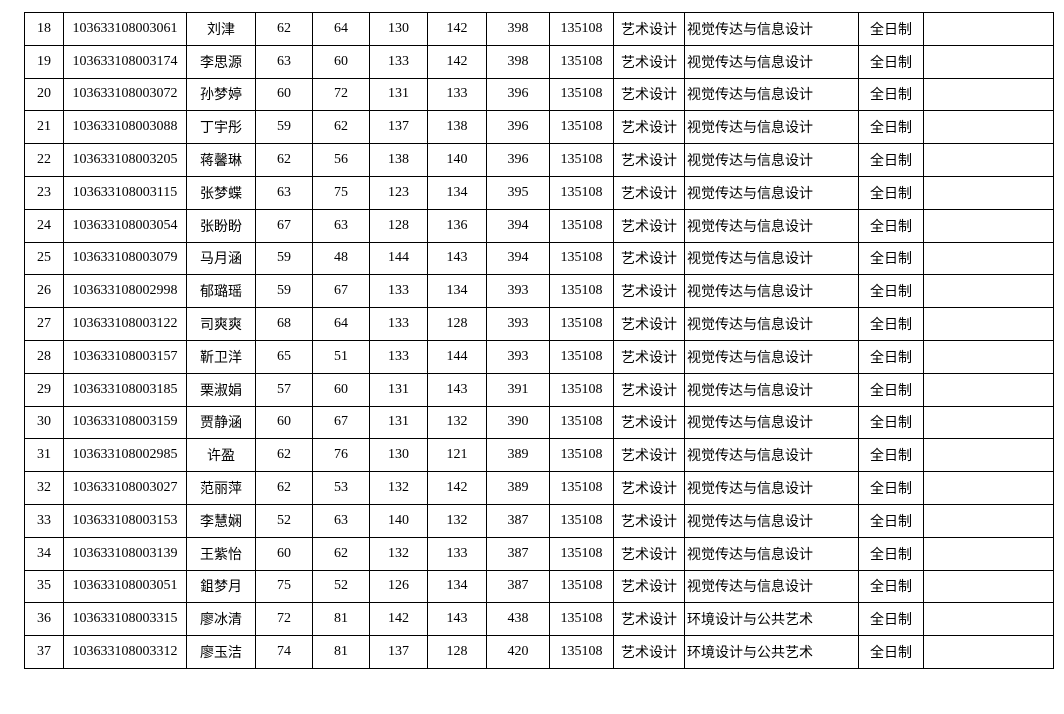  What do you see at coordinates (398, 192) in the screenshot?
I see `score-subject1: 123` at bounding box center [398, 192].